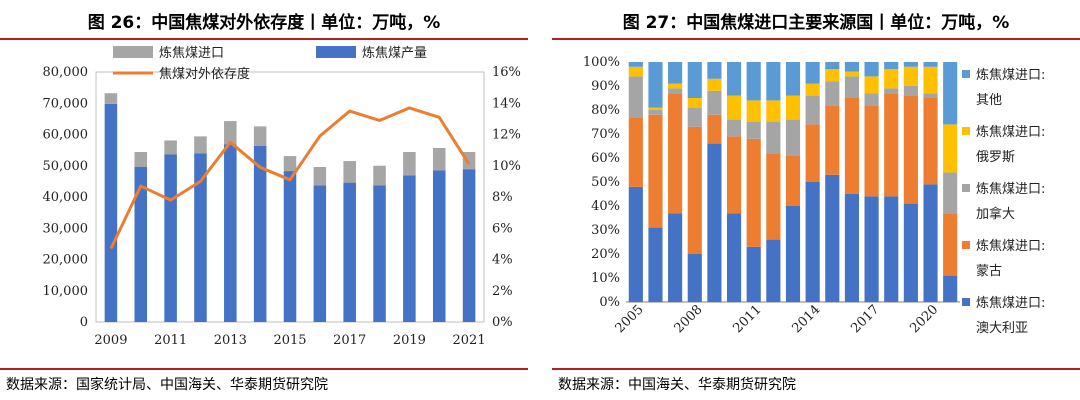 Image resolution: width=1080 pixels, height=400 pixels. What do you see at coordinates (989, 271) in the screenshot?
I see `legend-label-mongolia-line2: 蒙古` at bounding box center [989, 271].